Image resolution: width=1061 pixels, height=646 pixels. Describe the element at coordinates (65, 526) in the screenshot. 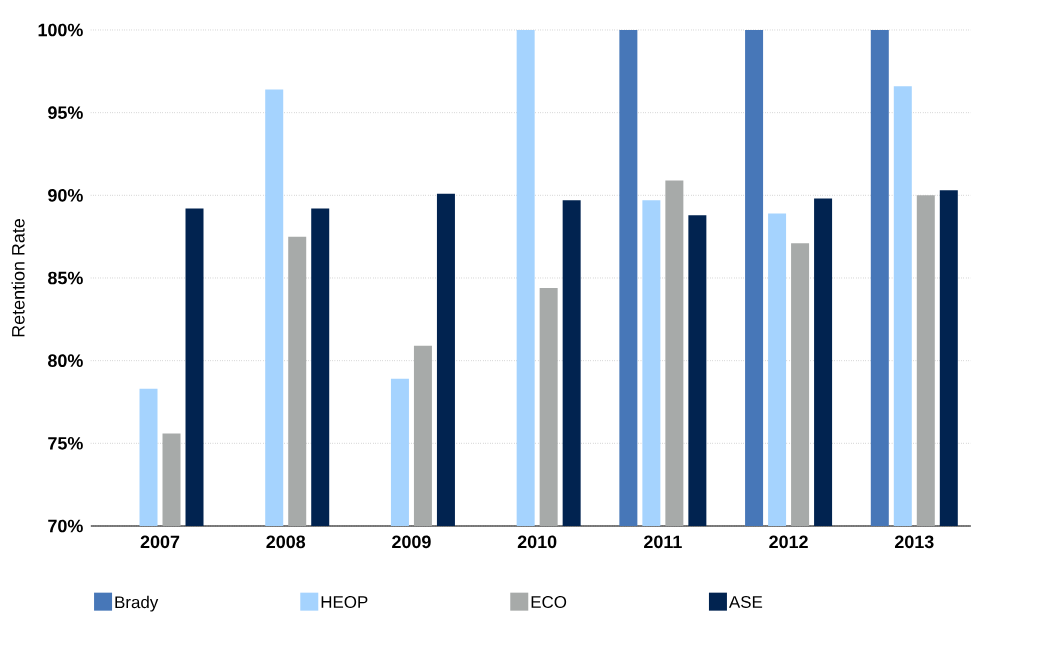

I see `y-tick-label: 70%` at that location.